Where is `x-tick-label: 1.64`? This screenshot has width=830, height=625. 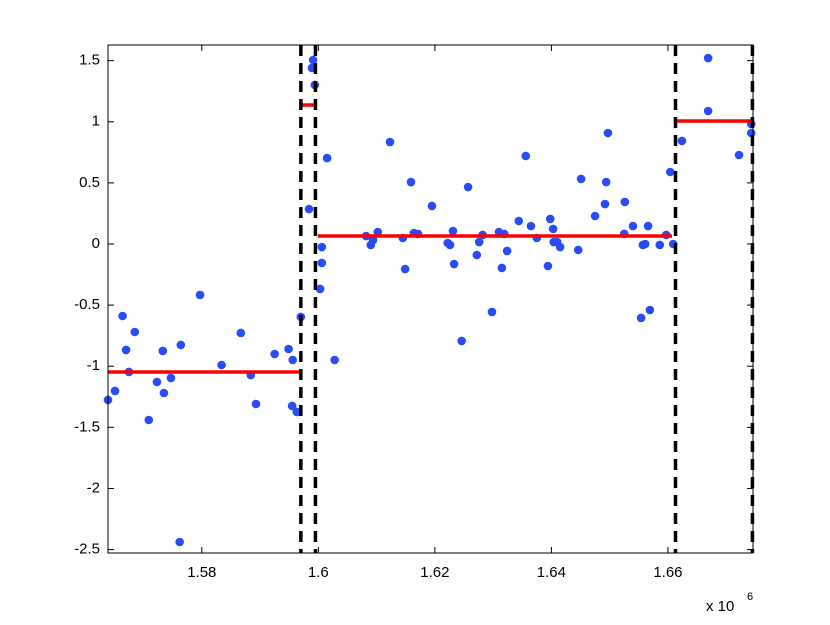 x-tick-label: 1.64 is located at coordinates (551, 572).